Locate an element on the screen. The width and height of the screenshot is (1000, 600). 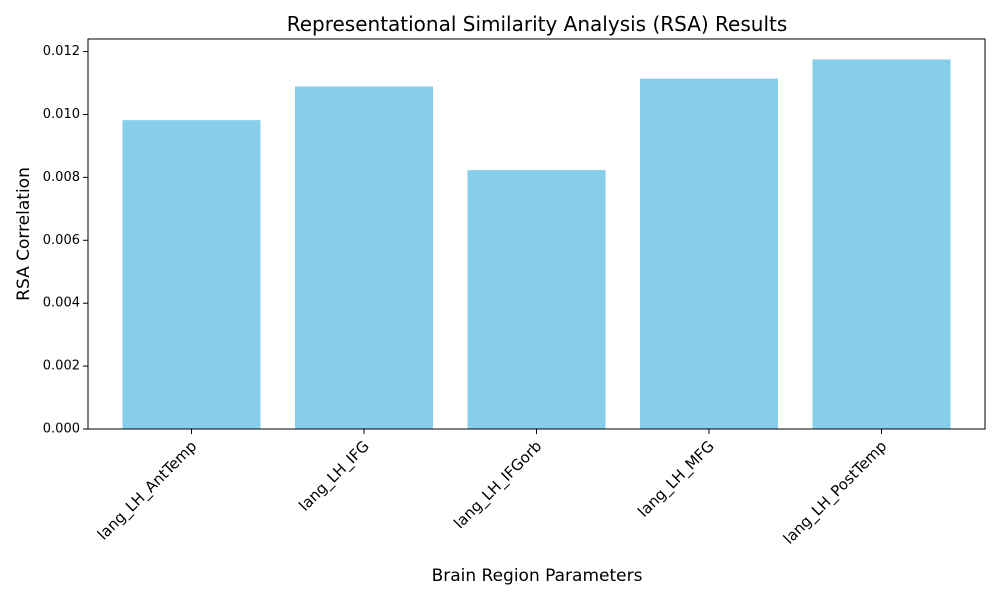
y-tick-label: 0.010 is located at coordinates (61, 114).